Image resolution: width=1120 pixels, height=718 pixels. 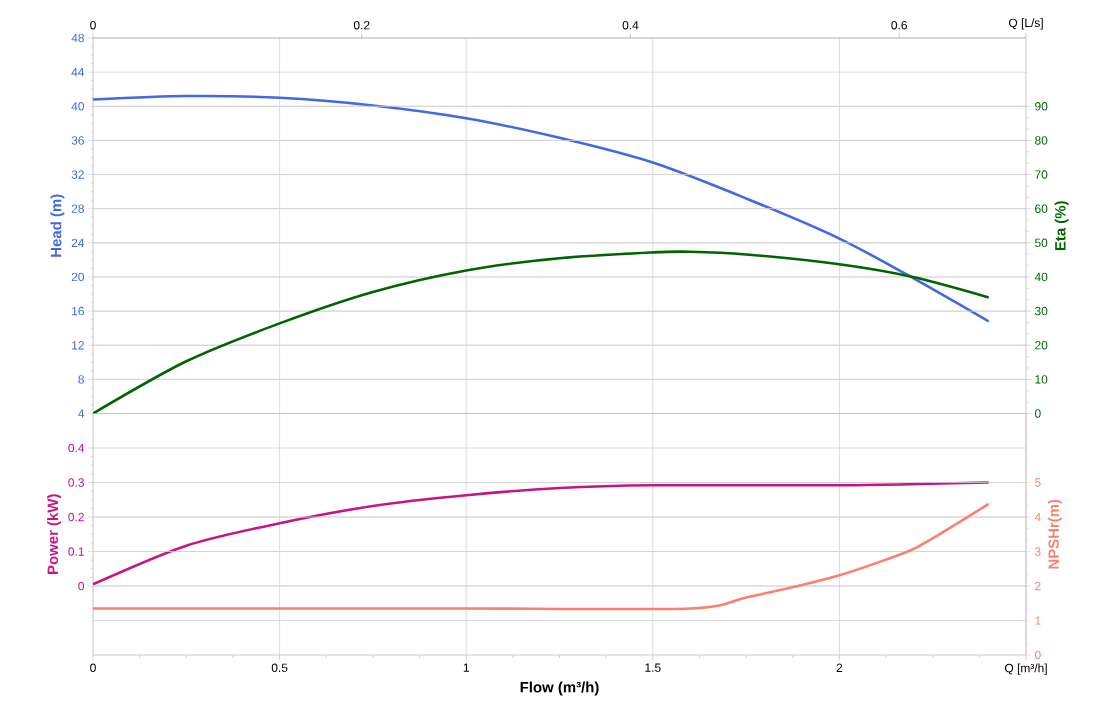 I want to click on y-tick-label: 0.1, so click(x=76, y=551).